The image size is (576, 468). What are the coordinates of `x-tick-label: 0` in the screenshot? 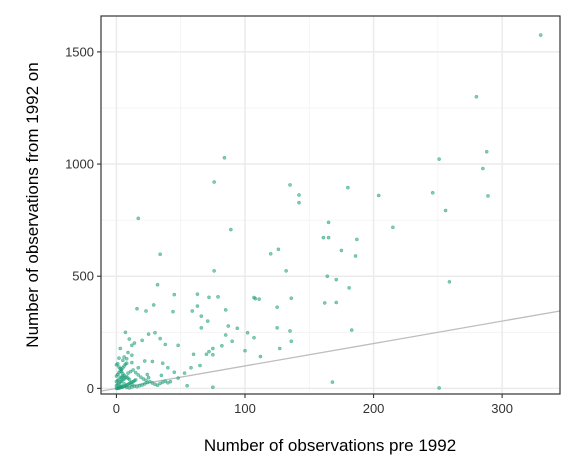 It's located at (116, 408).